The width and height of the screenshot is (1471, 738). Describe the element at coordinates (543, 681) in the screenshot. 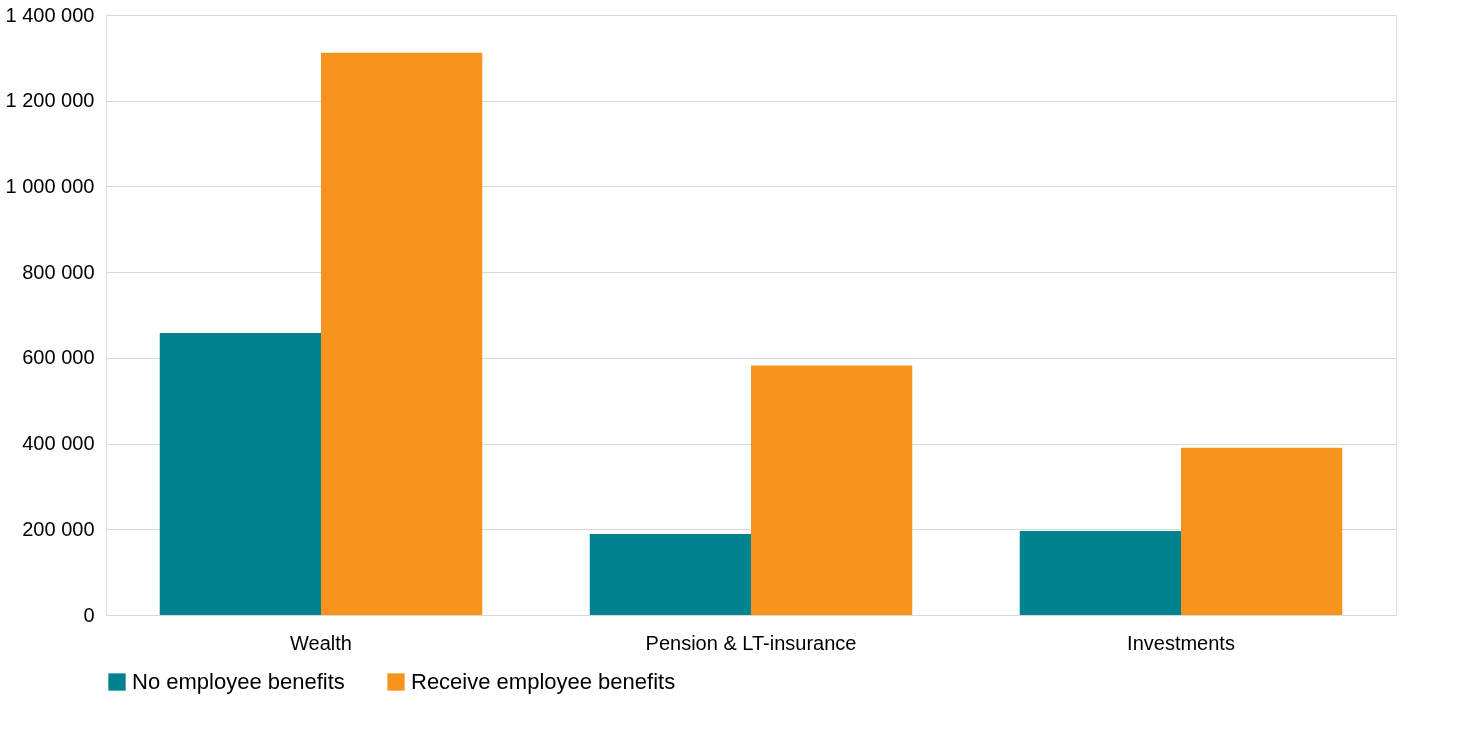

I see `legend-label: Receive employee benefits` at that location.